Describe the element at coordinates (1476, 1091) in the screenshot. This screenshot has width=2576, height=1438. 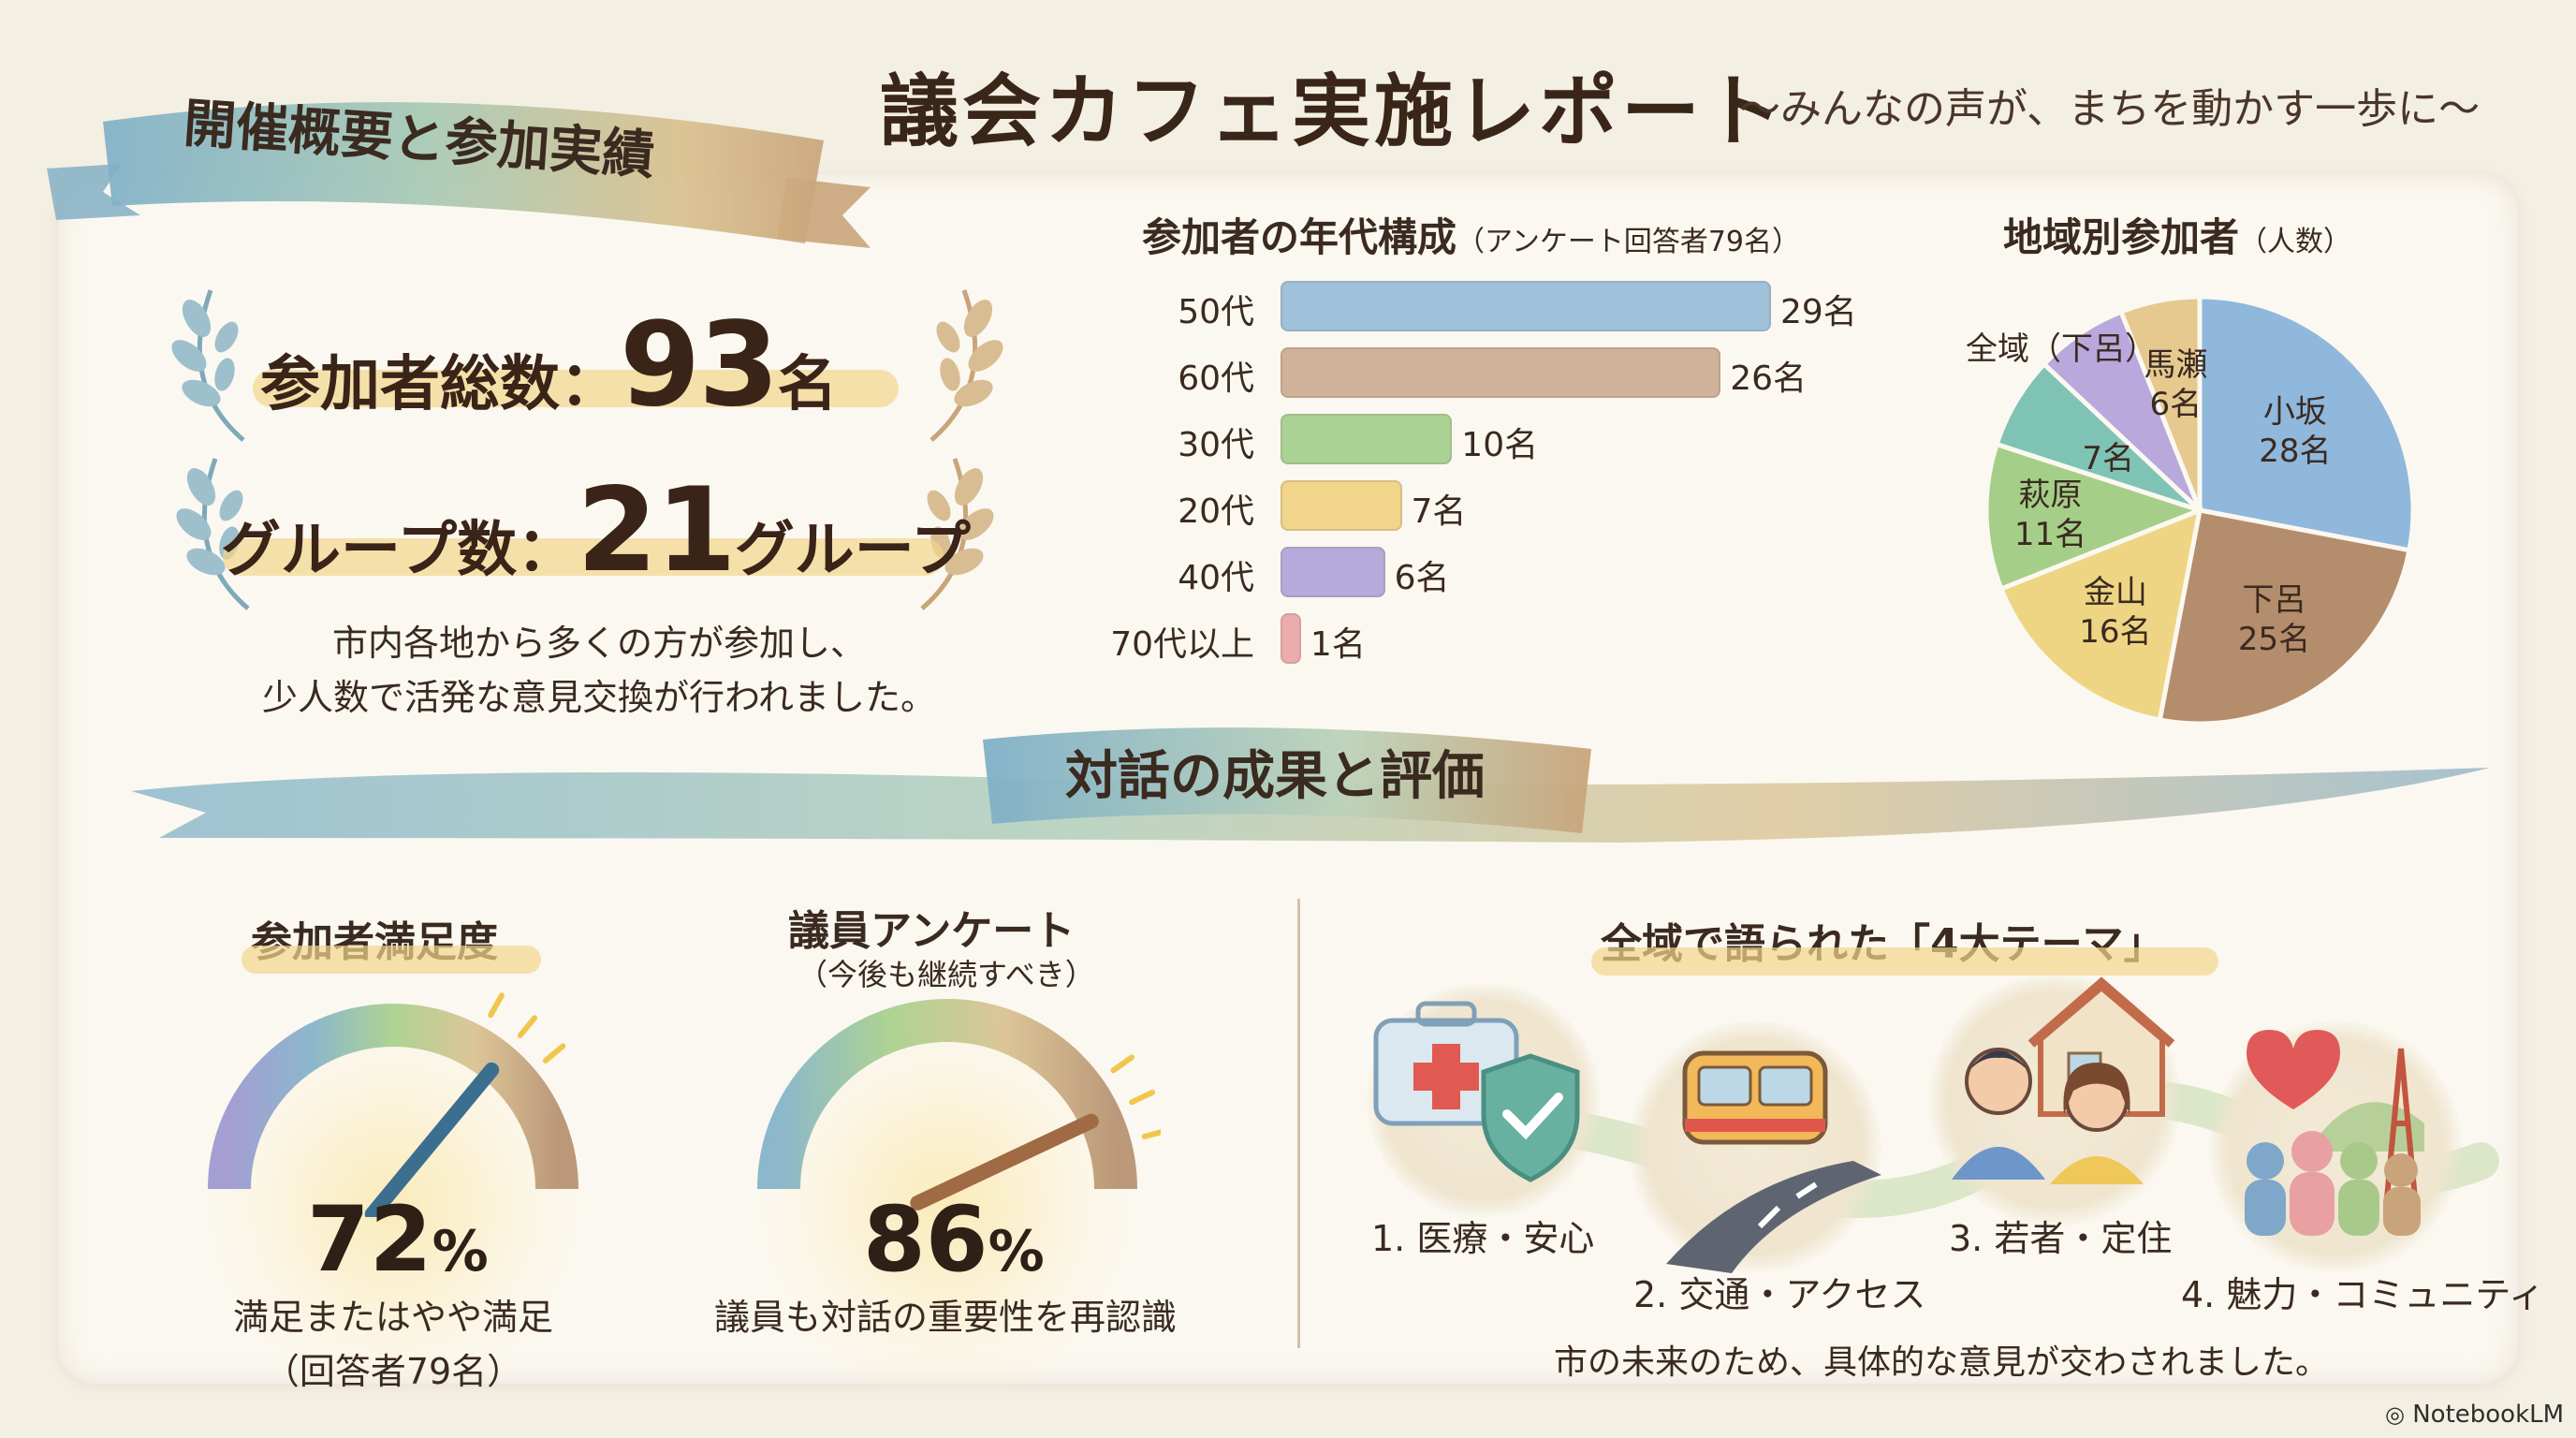
I see `medical-shield-icon` at that location.